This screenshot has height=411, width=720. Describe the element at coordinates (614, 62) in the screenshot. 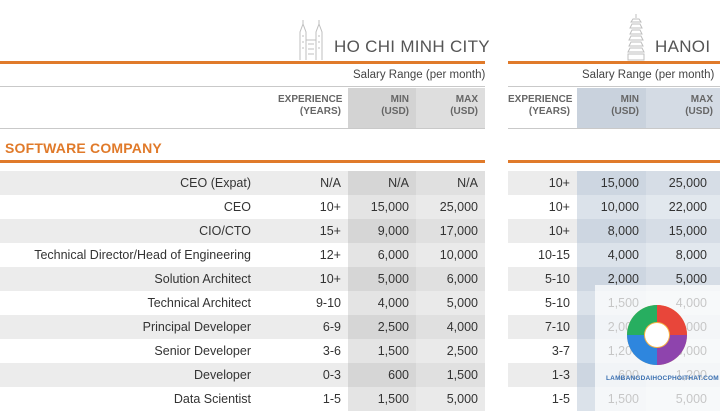

I see `hanoi-header-rule` at that location.